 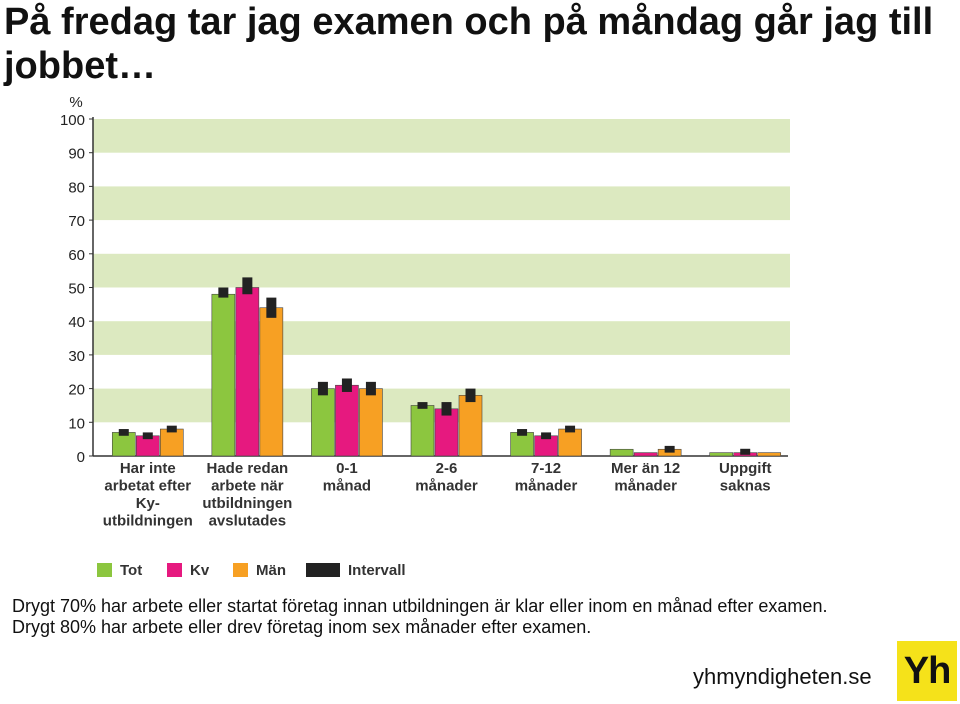 I want to click on y-tick-label: 0, so click(x=81, y=457).